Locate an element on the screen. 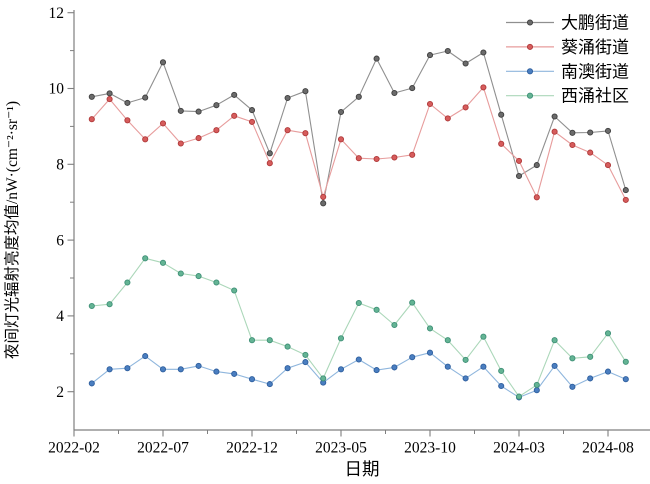 The image size is (650, 484). y-tick-label: 6 is located at coordinates (60, 240).